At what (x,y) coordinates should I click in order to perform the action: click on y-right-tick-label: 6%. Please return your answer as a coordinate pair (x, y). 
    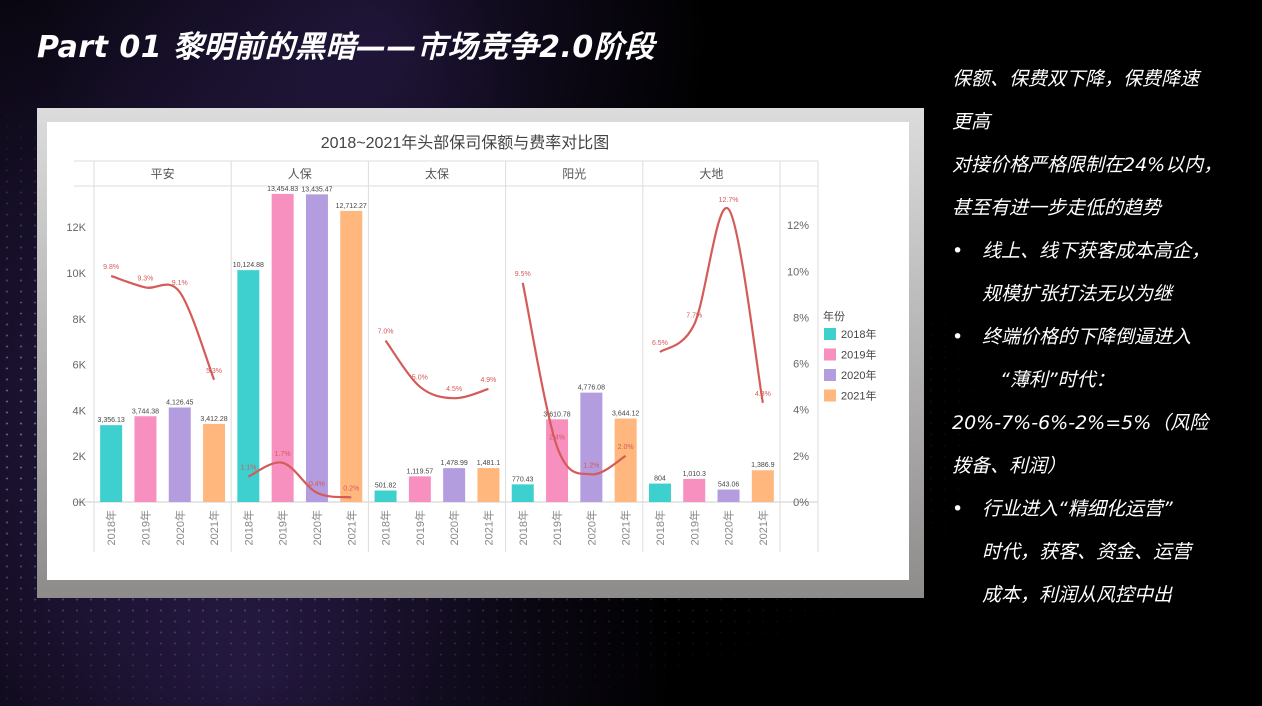
    Looking at the image, I should click on (801, 365).